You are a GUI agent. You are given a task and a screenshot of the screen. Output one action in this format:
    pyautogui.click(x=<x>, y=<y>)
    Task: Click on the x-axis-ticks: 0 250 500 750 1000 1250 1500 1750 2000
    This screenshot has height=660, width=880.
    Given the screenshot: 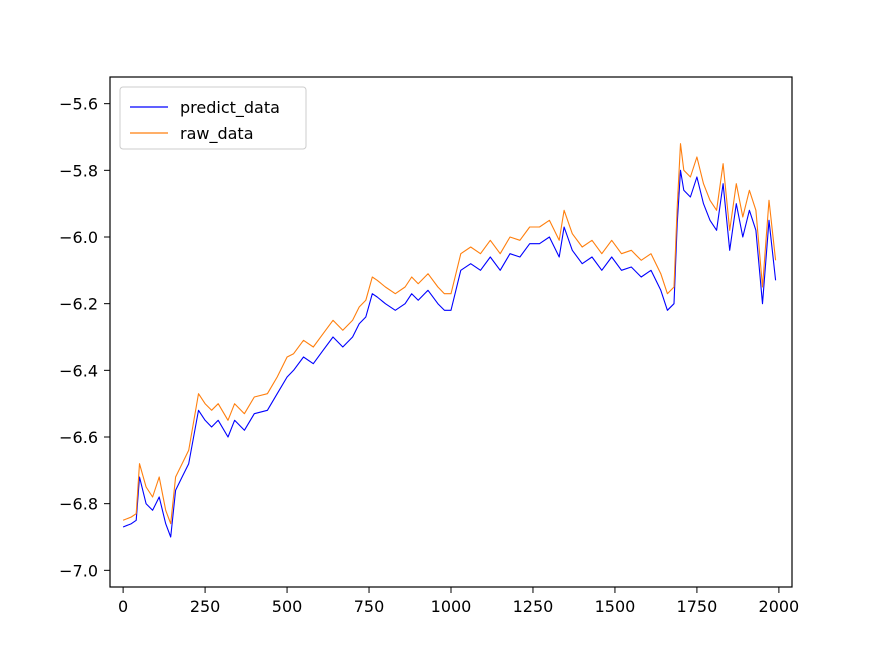 What is the action you would take?
    pyautogui.click(x=458, y=601)
    